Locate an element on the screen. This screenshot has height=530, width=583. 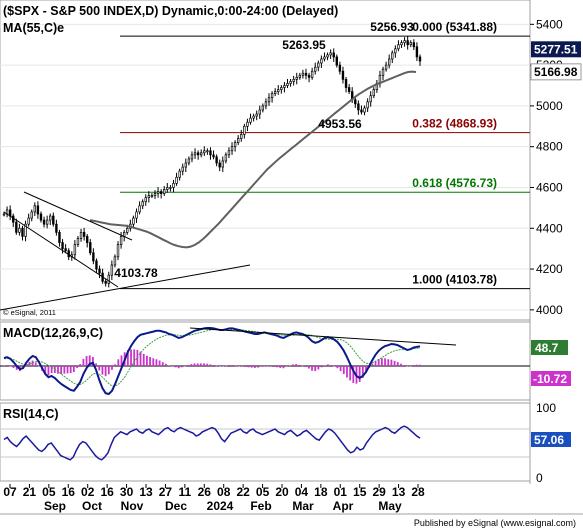
macd-line is located at coordinates (212, 361).